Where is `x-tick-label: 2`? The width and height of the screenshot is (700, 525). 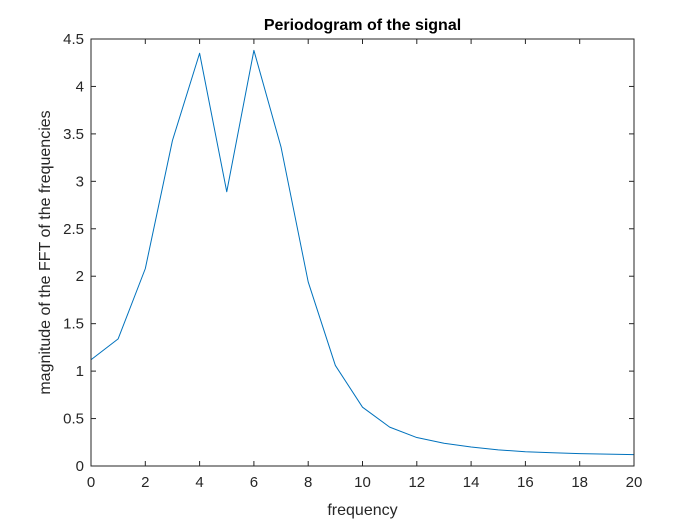 x-tick-label: 2 is located at coordinates (145, 482).